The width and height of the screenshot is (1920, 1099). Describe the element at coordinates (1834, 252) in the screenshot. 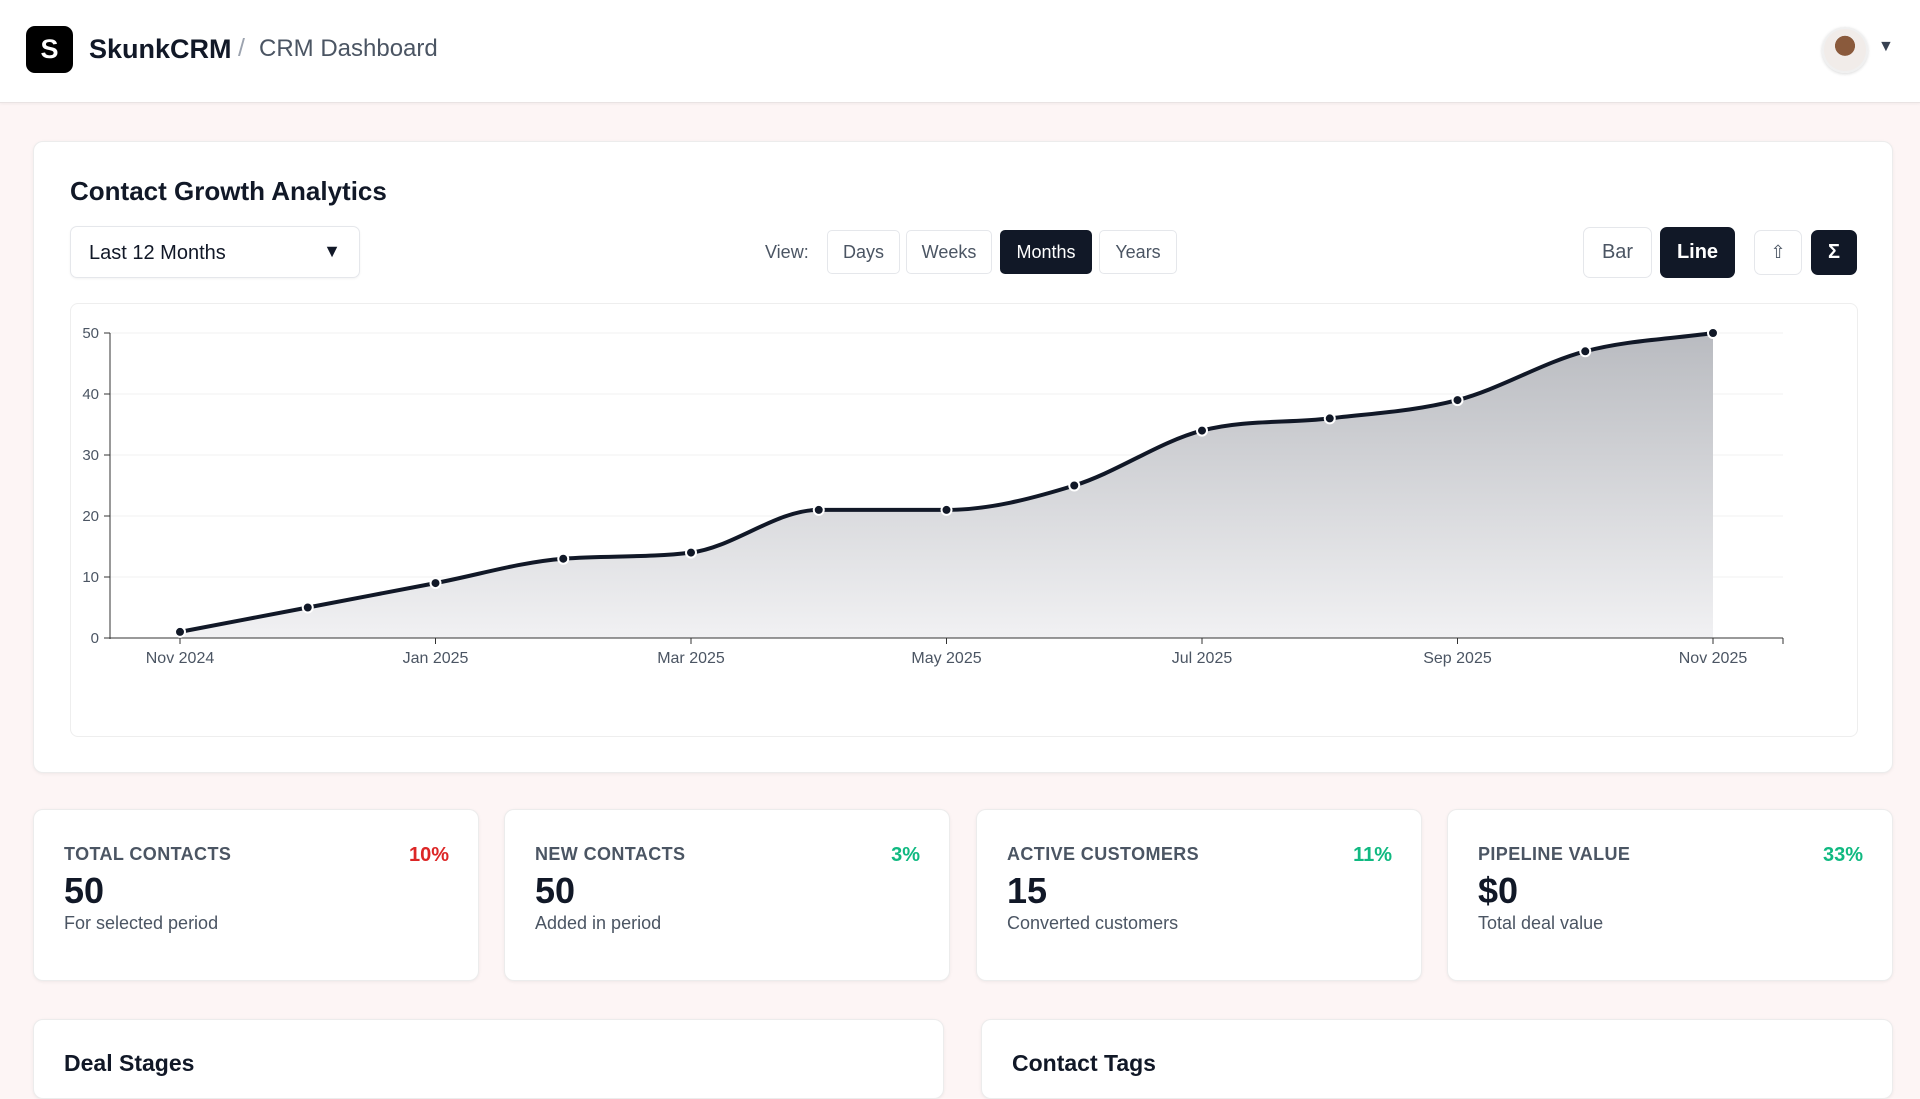

I see `sum-icon: Σ` at that location.